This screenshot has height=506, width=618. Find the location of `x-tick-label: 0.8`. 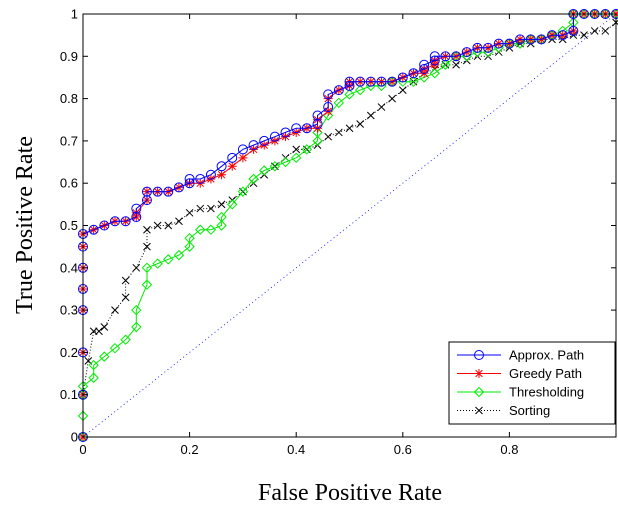

x-tick-label: 0.8 is located at coordinates (509, 449).